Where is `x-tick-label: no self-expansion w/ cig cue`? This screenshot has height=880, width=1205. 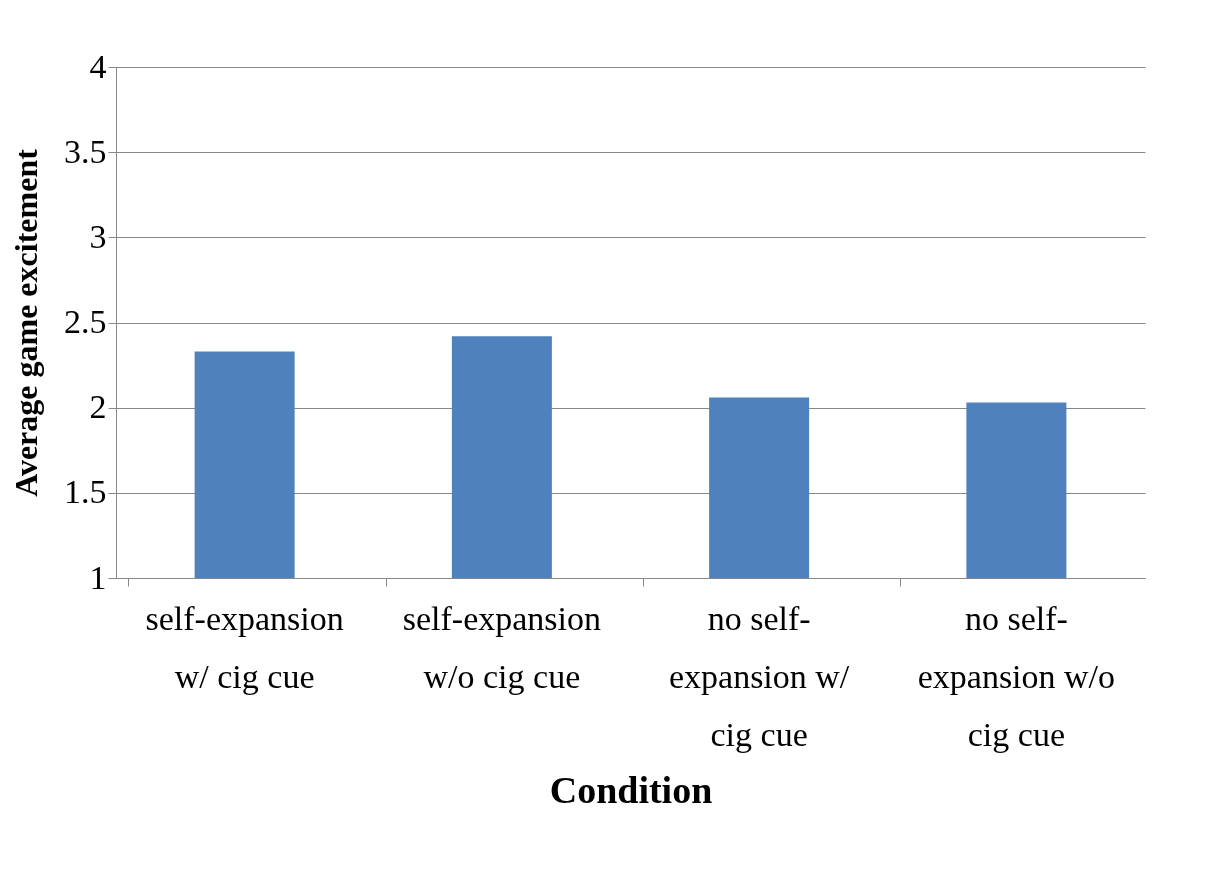 x-tick-label: no self-expansion w/ cig cue is located at coordinates (759, 676).